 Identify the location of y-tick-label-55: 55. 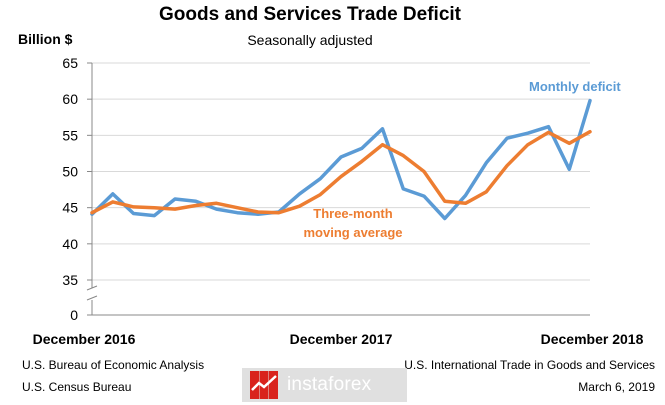
(70, 135).